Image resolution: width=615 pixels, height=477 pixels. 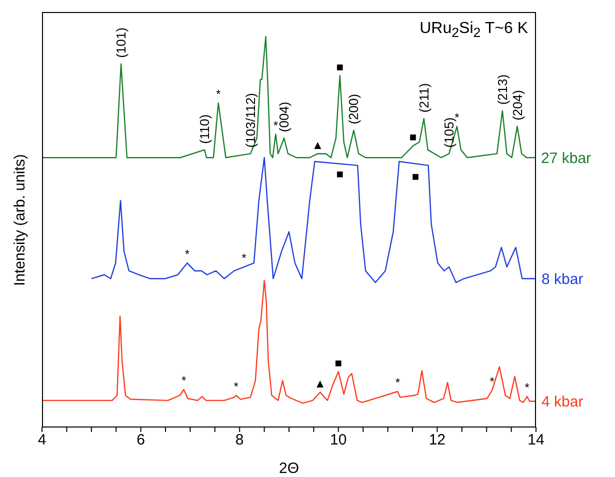 I want to click on annotation: (110), so click(x=204, y=129).